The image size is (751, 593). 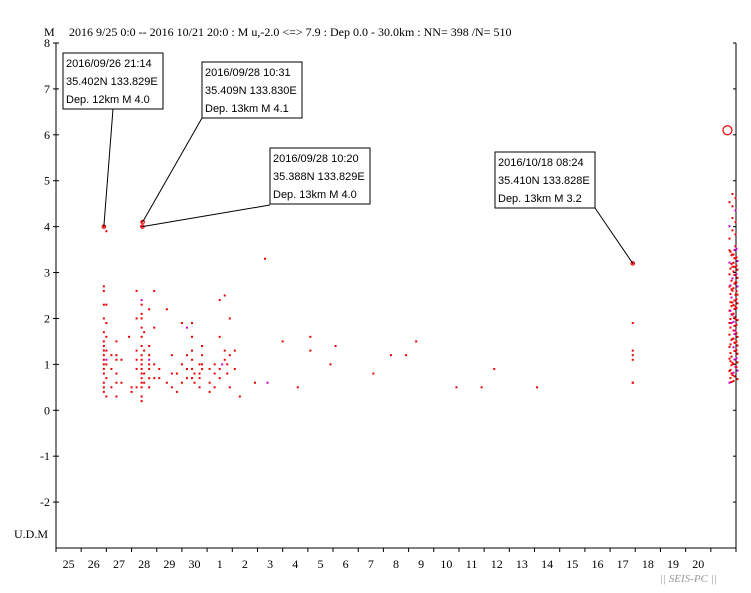 What do you see at coordinates (47, 273) in the screenshot?
I see `y-tick-label: 3` at bounding box center [47, 273].